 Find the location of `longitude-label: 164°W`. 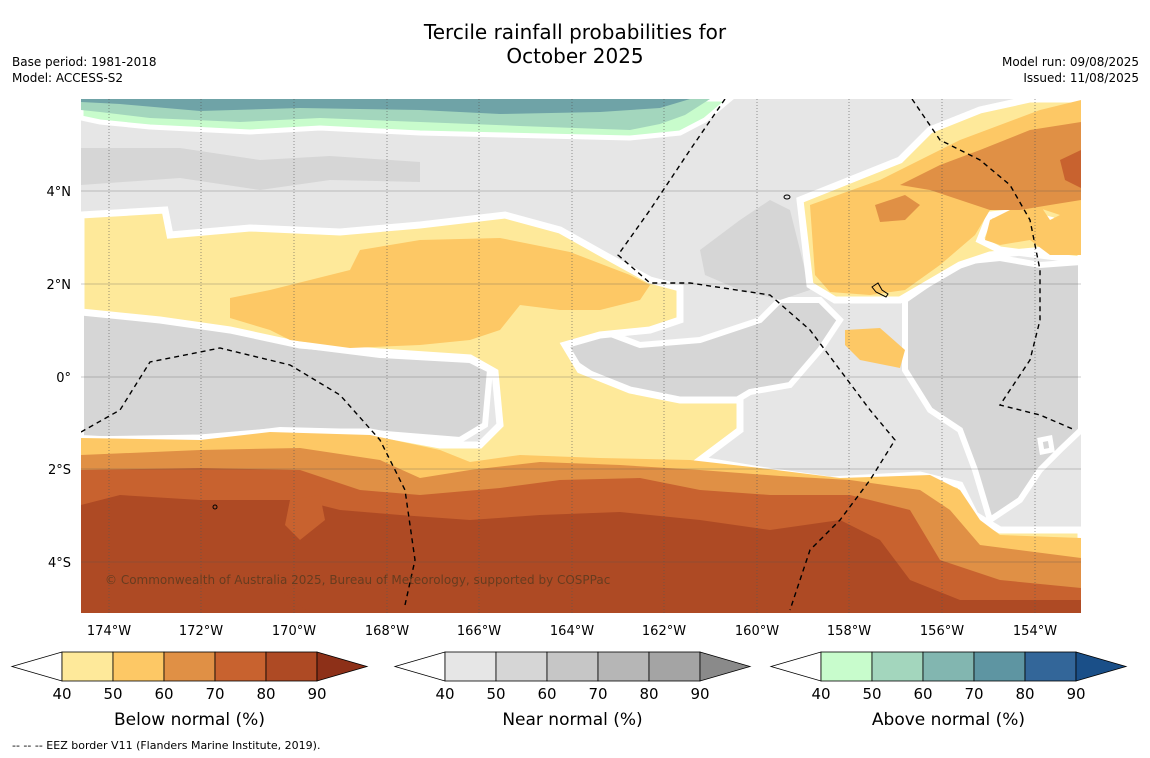

longitude-label: 164°W is located at coordinates (572, 631).